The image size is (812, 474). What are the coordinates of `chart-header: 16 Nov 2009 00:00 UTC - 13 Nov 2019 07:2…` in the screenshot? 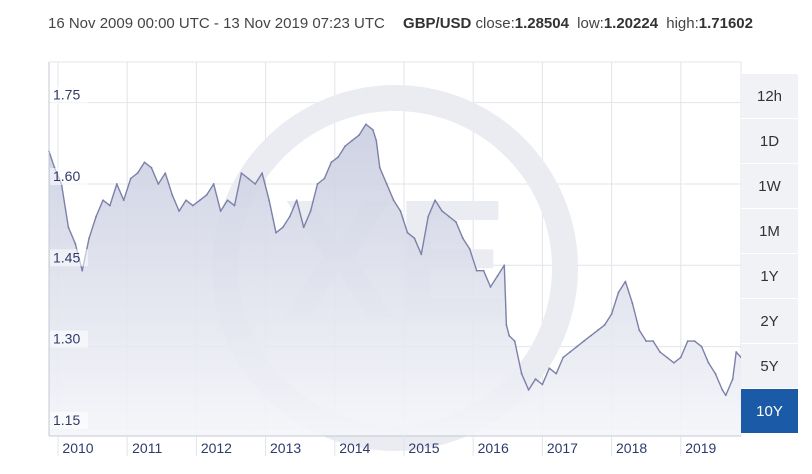 It's located at (402, 23).